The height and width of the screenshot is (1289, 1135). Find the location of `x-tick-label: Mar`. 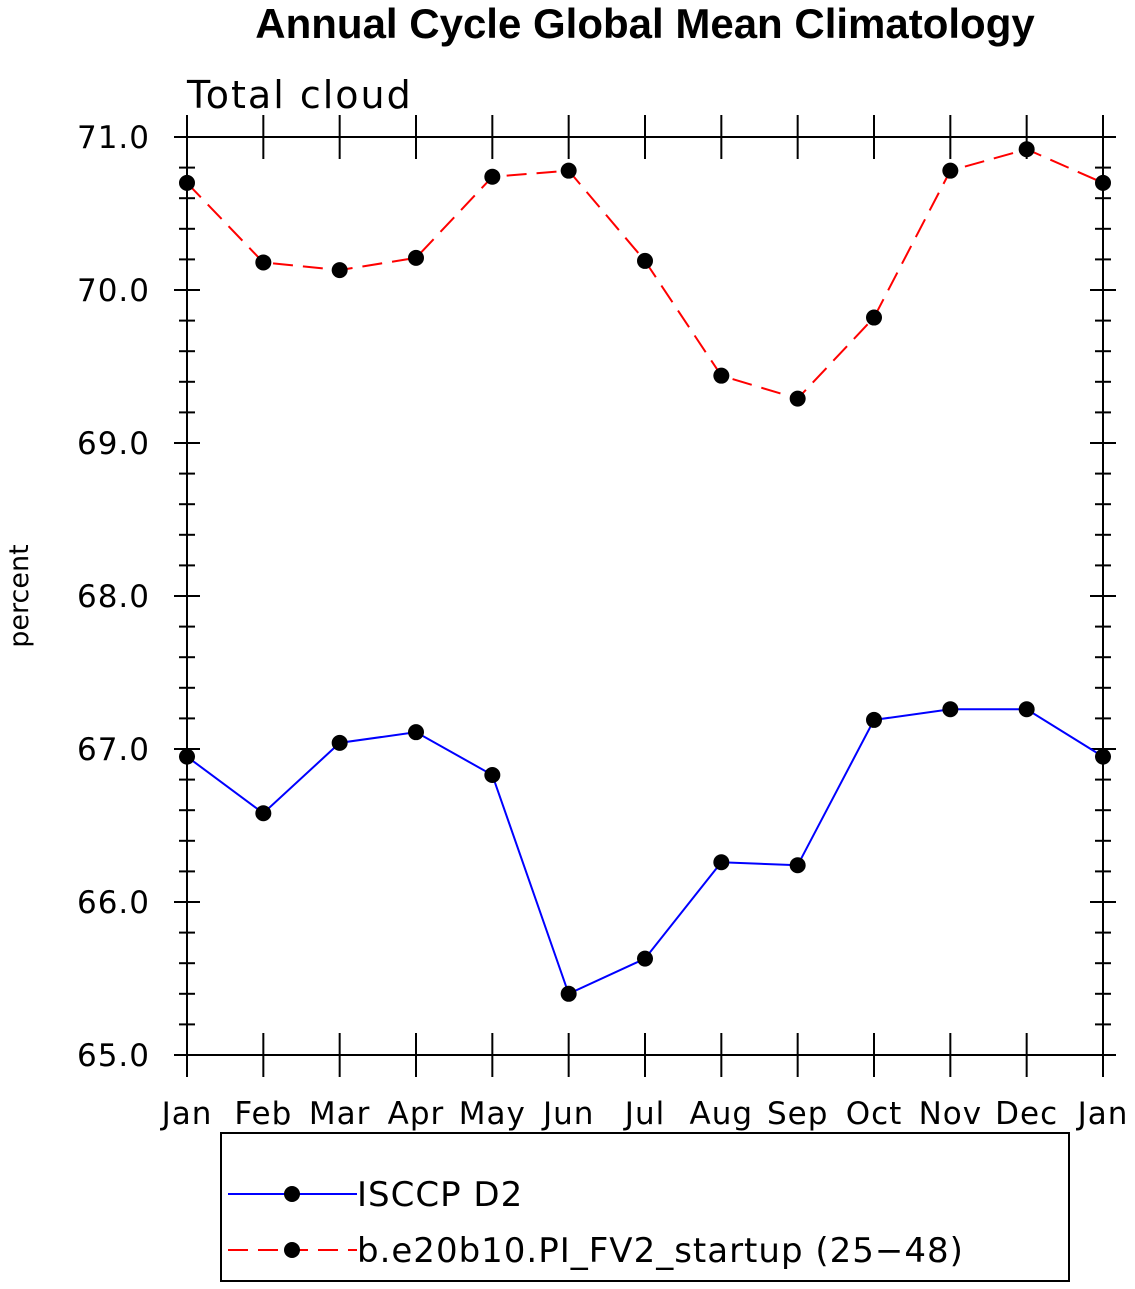

x-tick-label: Mar is located at coordinates (340, 1114).